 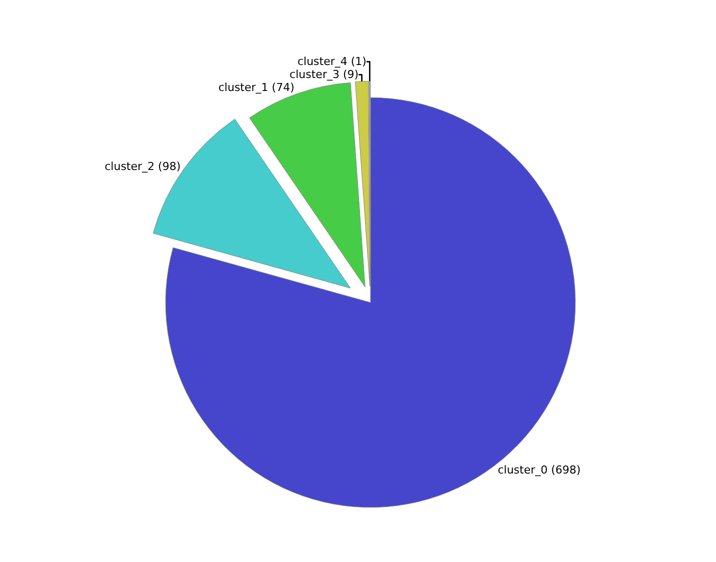 What do you see at coordinates (256, 87) in the screenshot?
I see `slice-label: cluster_1 (74)` at bounding box center [256, 87].